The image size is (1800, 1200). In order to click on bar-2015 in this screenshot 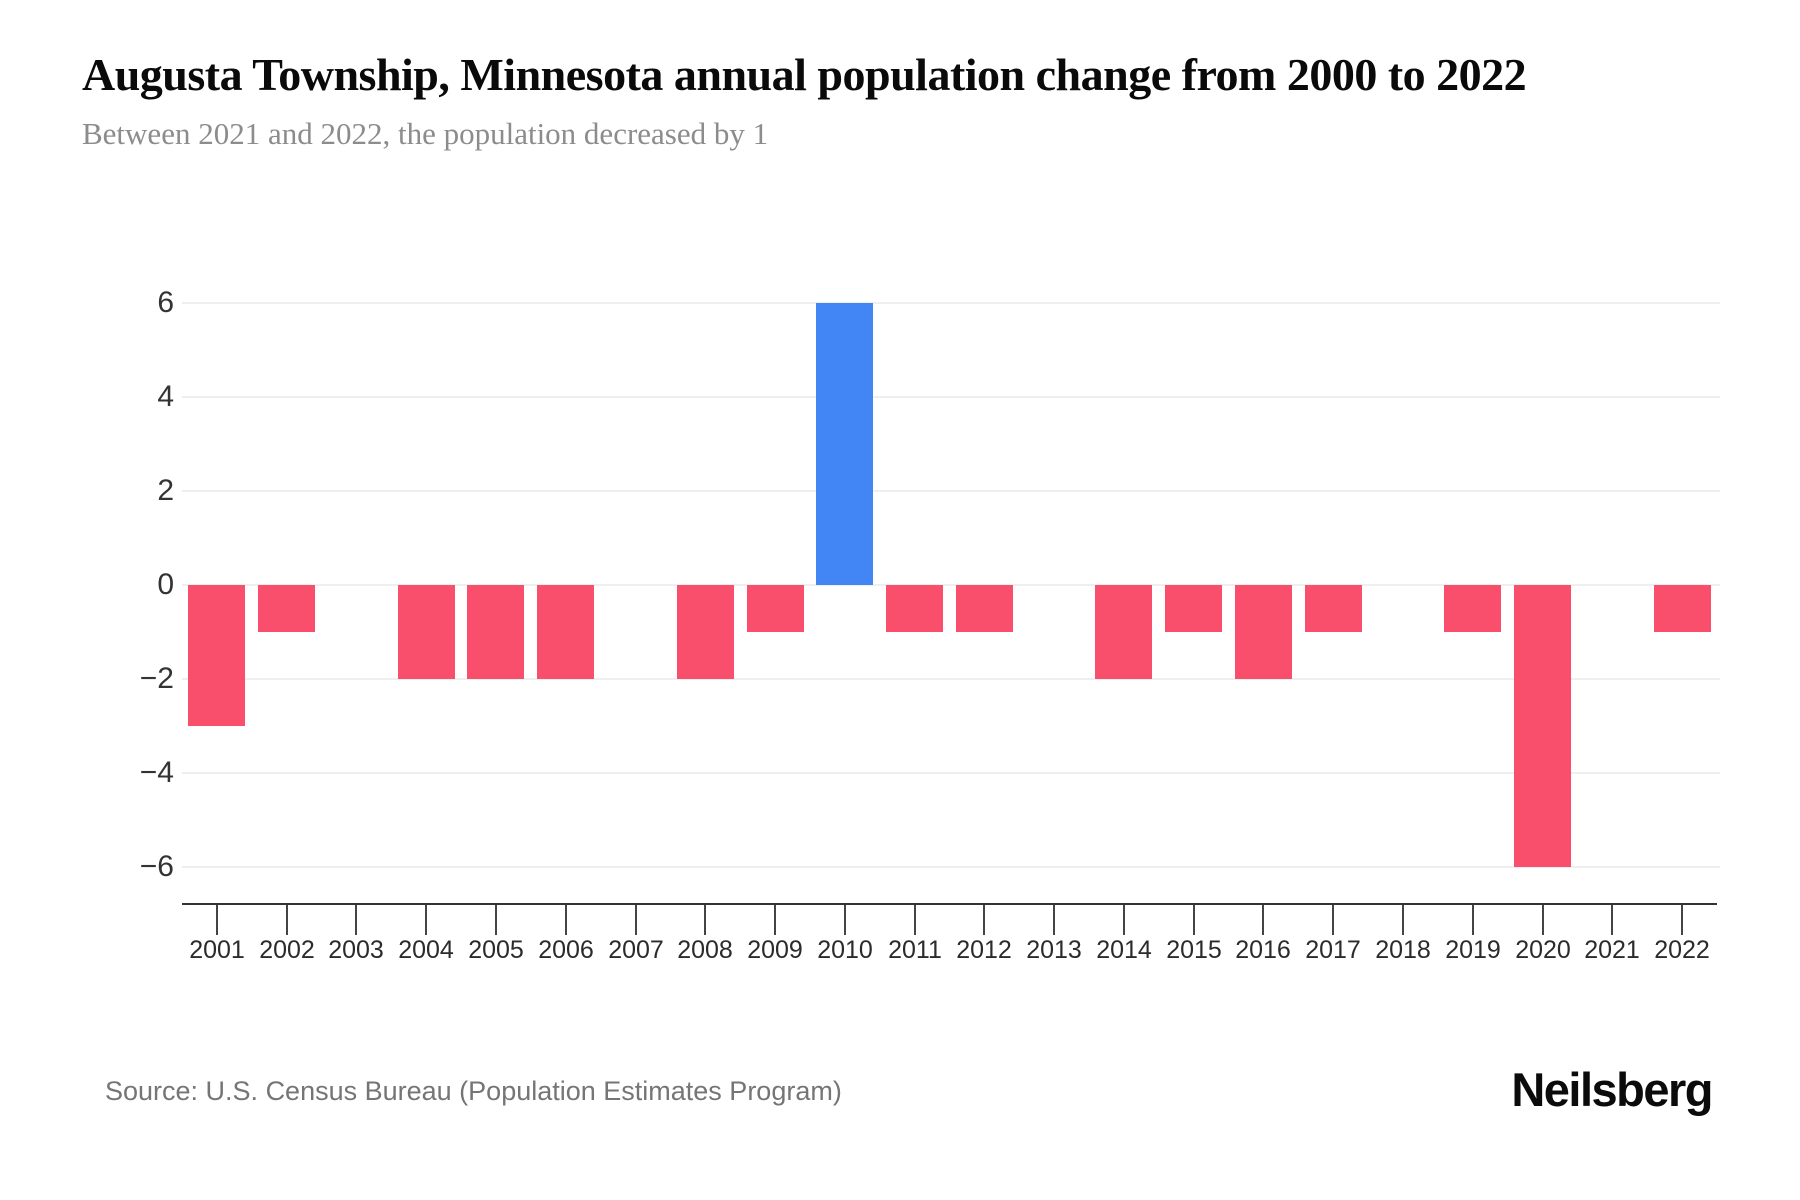, I will do `click(1193, 608)`.